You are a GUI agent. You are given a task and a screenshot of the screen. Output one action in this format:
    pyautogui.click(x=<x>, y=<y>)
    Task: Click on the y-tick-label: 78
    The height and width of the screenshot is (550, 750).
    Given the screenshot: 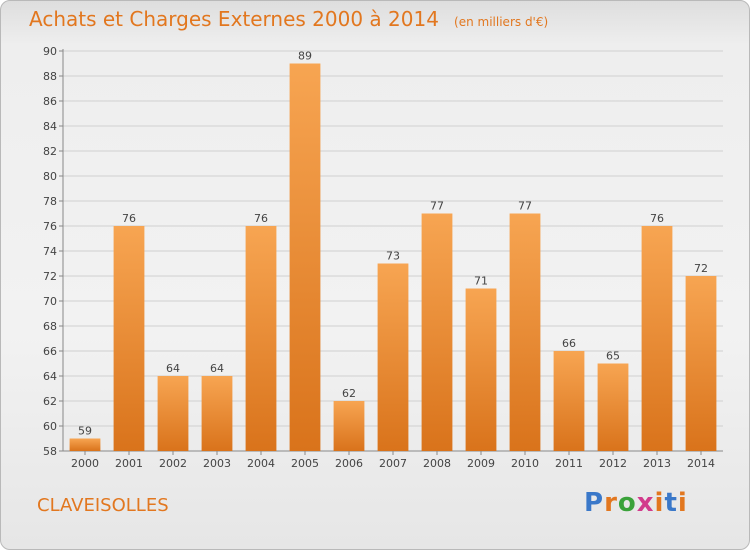 What is the action you would take?
    pyautogui.click(x=50, y=201)
    